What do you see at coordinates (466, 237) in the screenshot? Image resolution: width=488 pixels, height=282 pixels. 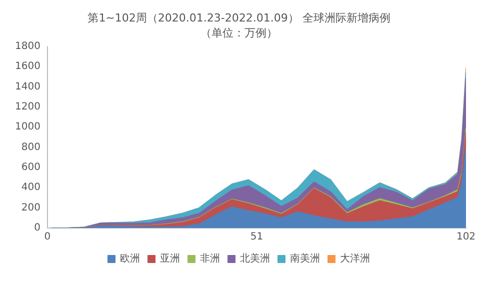 I see `x-tick-label: 102` at bounding box center [466, 237].